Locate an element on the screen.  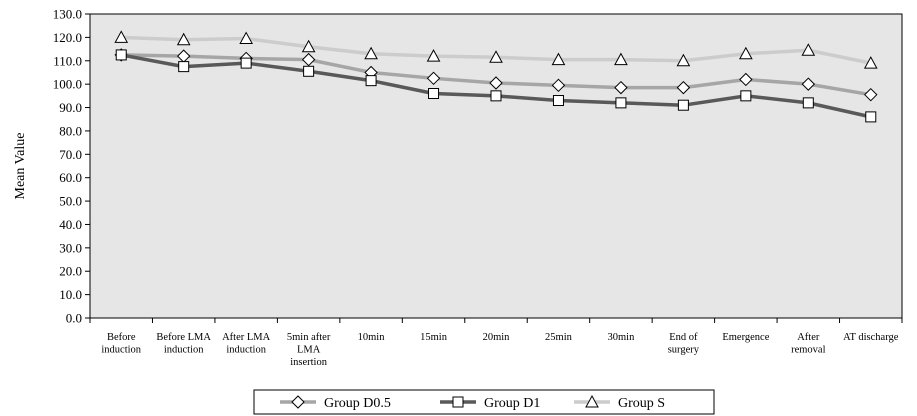
x-tick-label: 15min is located at coordinates (434, 337).